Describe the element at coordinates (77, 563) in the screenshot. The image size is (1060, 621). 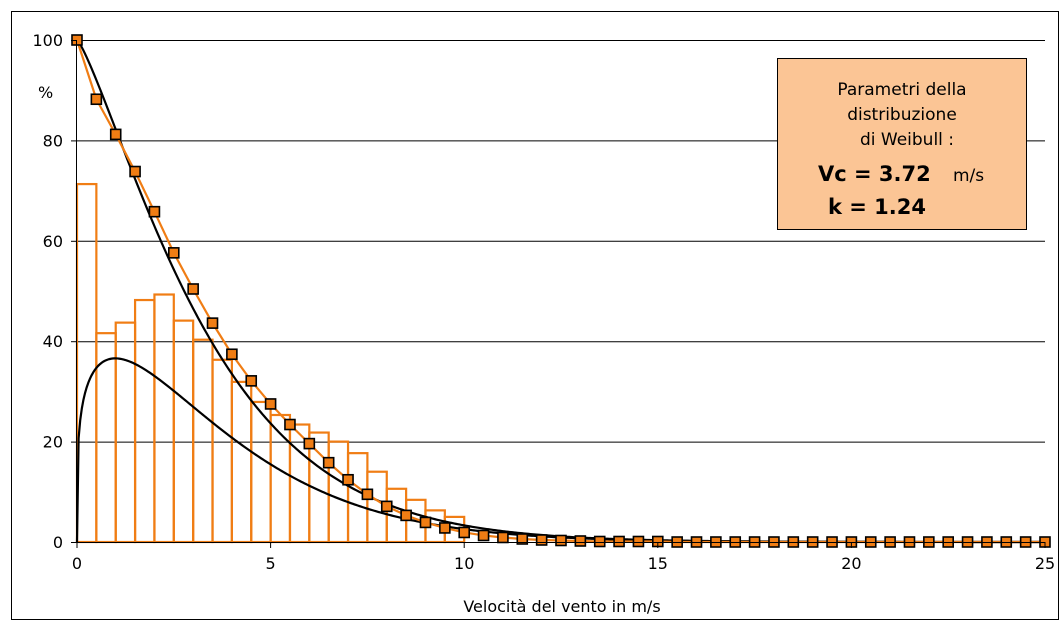
I see `x-tick-label: 0` at that location.